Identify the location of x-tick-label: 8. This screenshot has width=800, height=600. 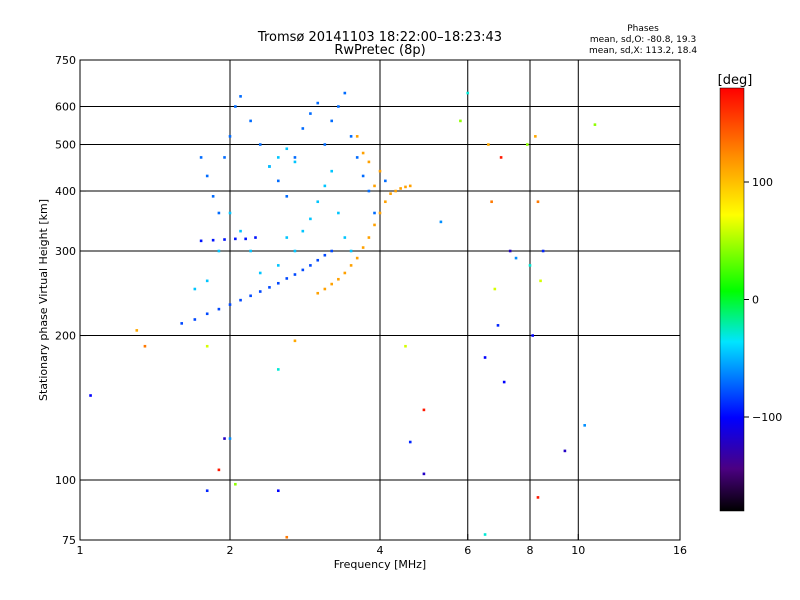
(530, 550).